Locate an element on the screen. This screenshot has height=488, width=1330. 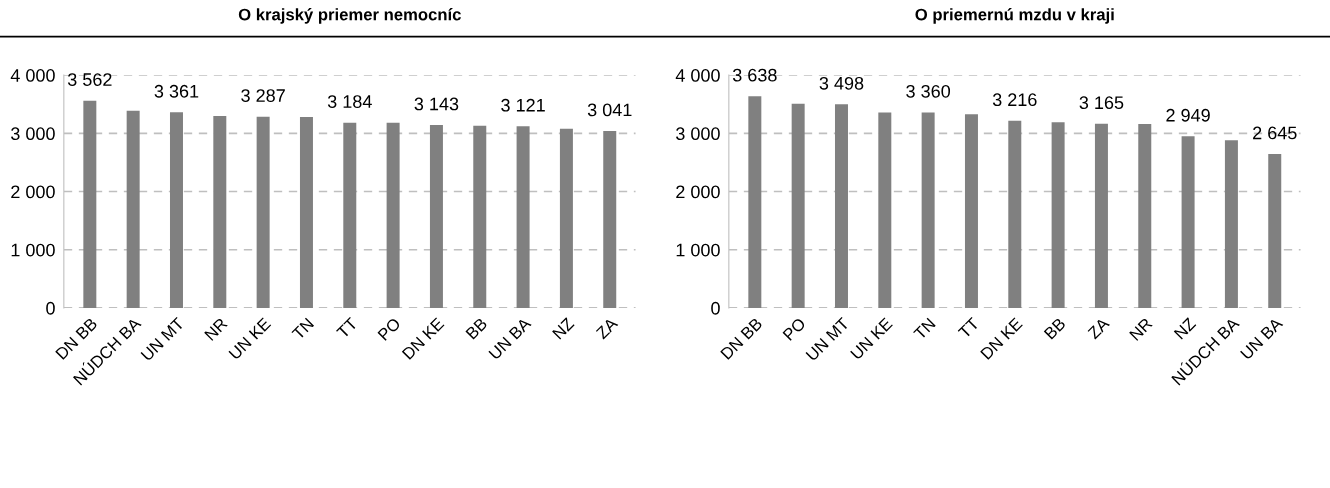
chart-title: O krajský priemer nemocníc is located at coordinates (349, 16).